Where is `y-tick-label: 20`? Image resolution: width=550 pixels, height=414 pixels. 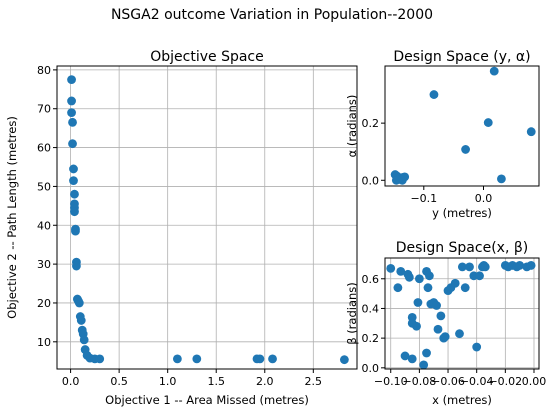
y-tick-label: 20 is located at coordinates (44, 303).